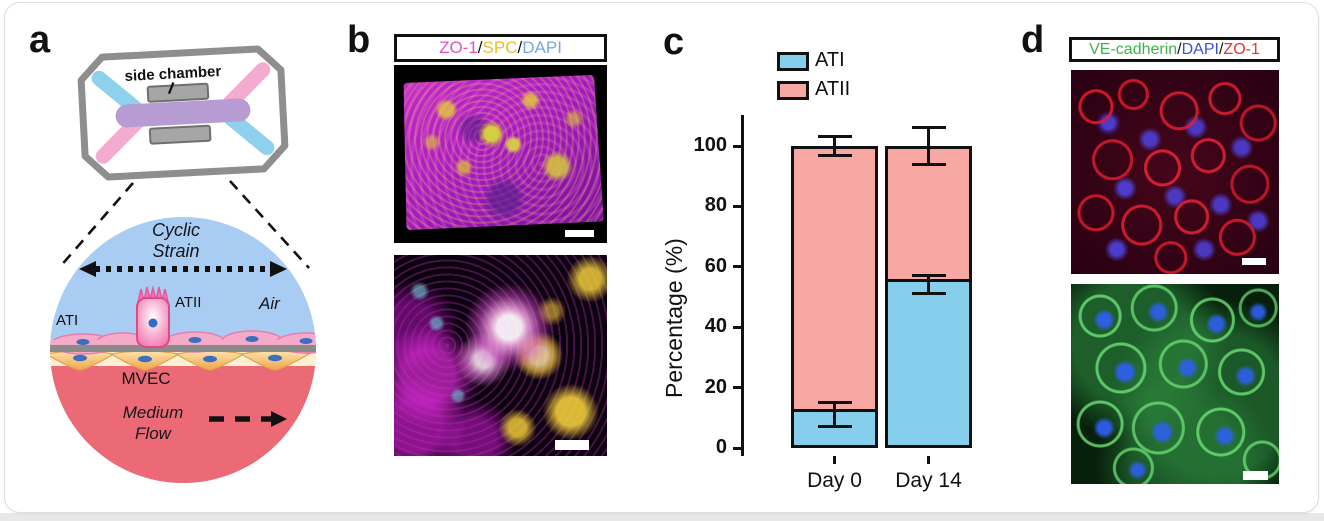 Image resolution: width=1324 pixels, height=521 pixels. What do you see at coordinates (153, 323) in the screenshot?
I see `atii-nucleus` at bounding box center [153, 323].